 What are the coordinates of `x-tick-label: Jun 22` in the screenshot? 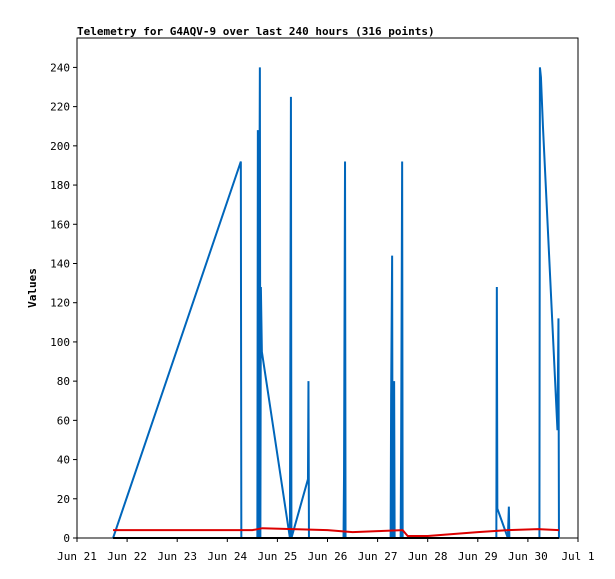 It's located at (127, 556).